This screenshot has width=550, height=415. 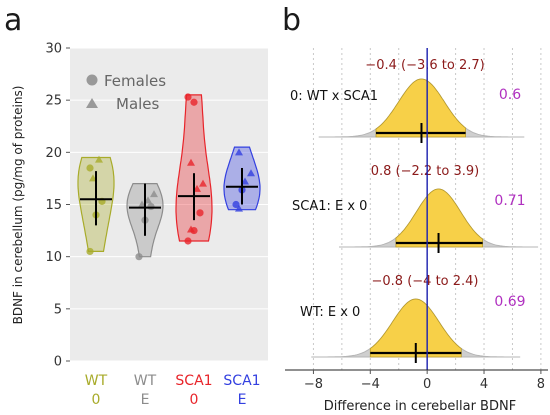 I want to click on y-tick-label: 20, so click(x=53, y=153).